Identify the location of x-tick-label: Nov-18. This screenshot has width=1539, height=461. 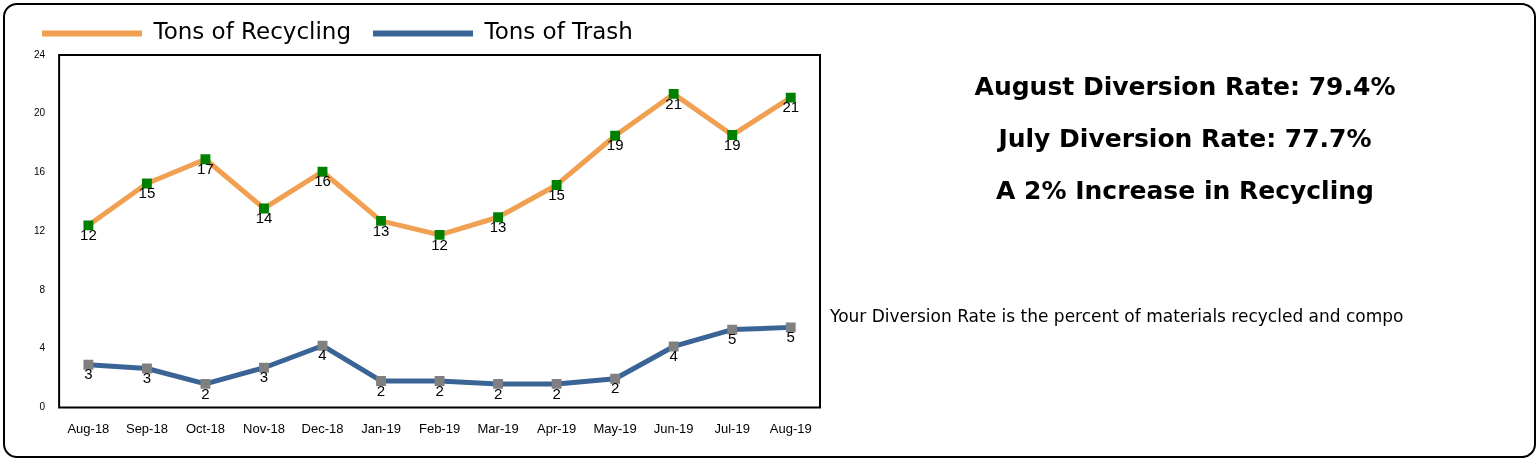
(264, 428).